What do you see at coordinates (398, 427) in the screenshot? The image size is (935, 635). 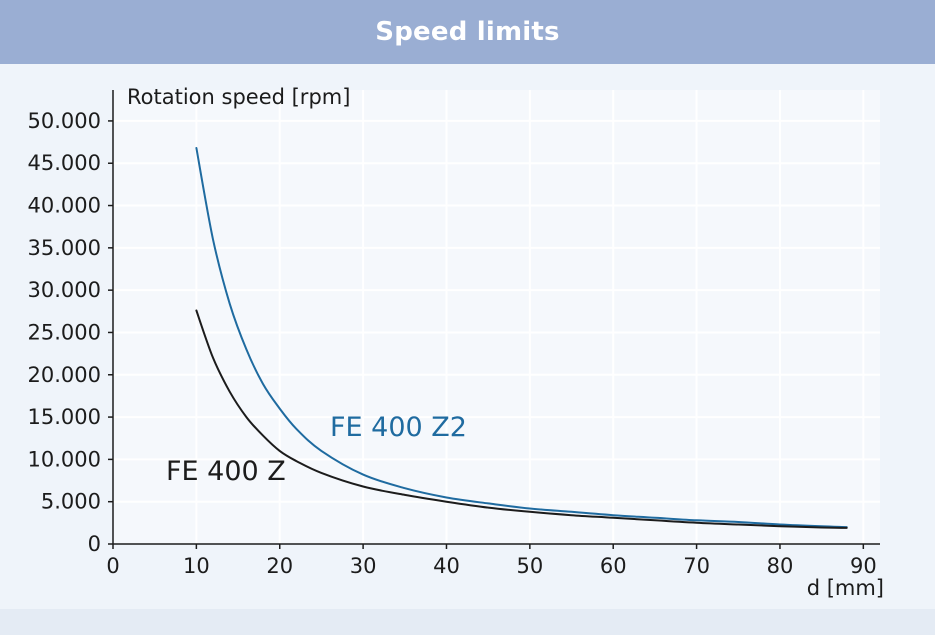 I see `series-label-fe400z2: FE 400 Z2` at bounding box center [398, 427].